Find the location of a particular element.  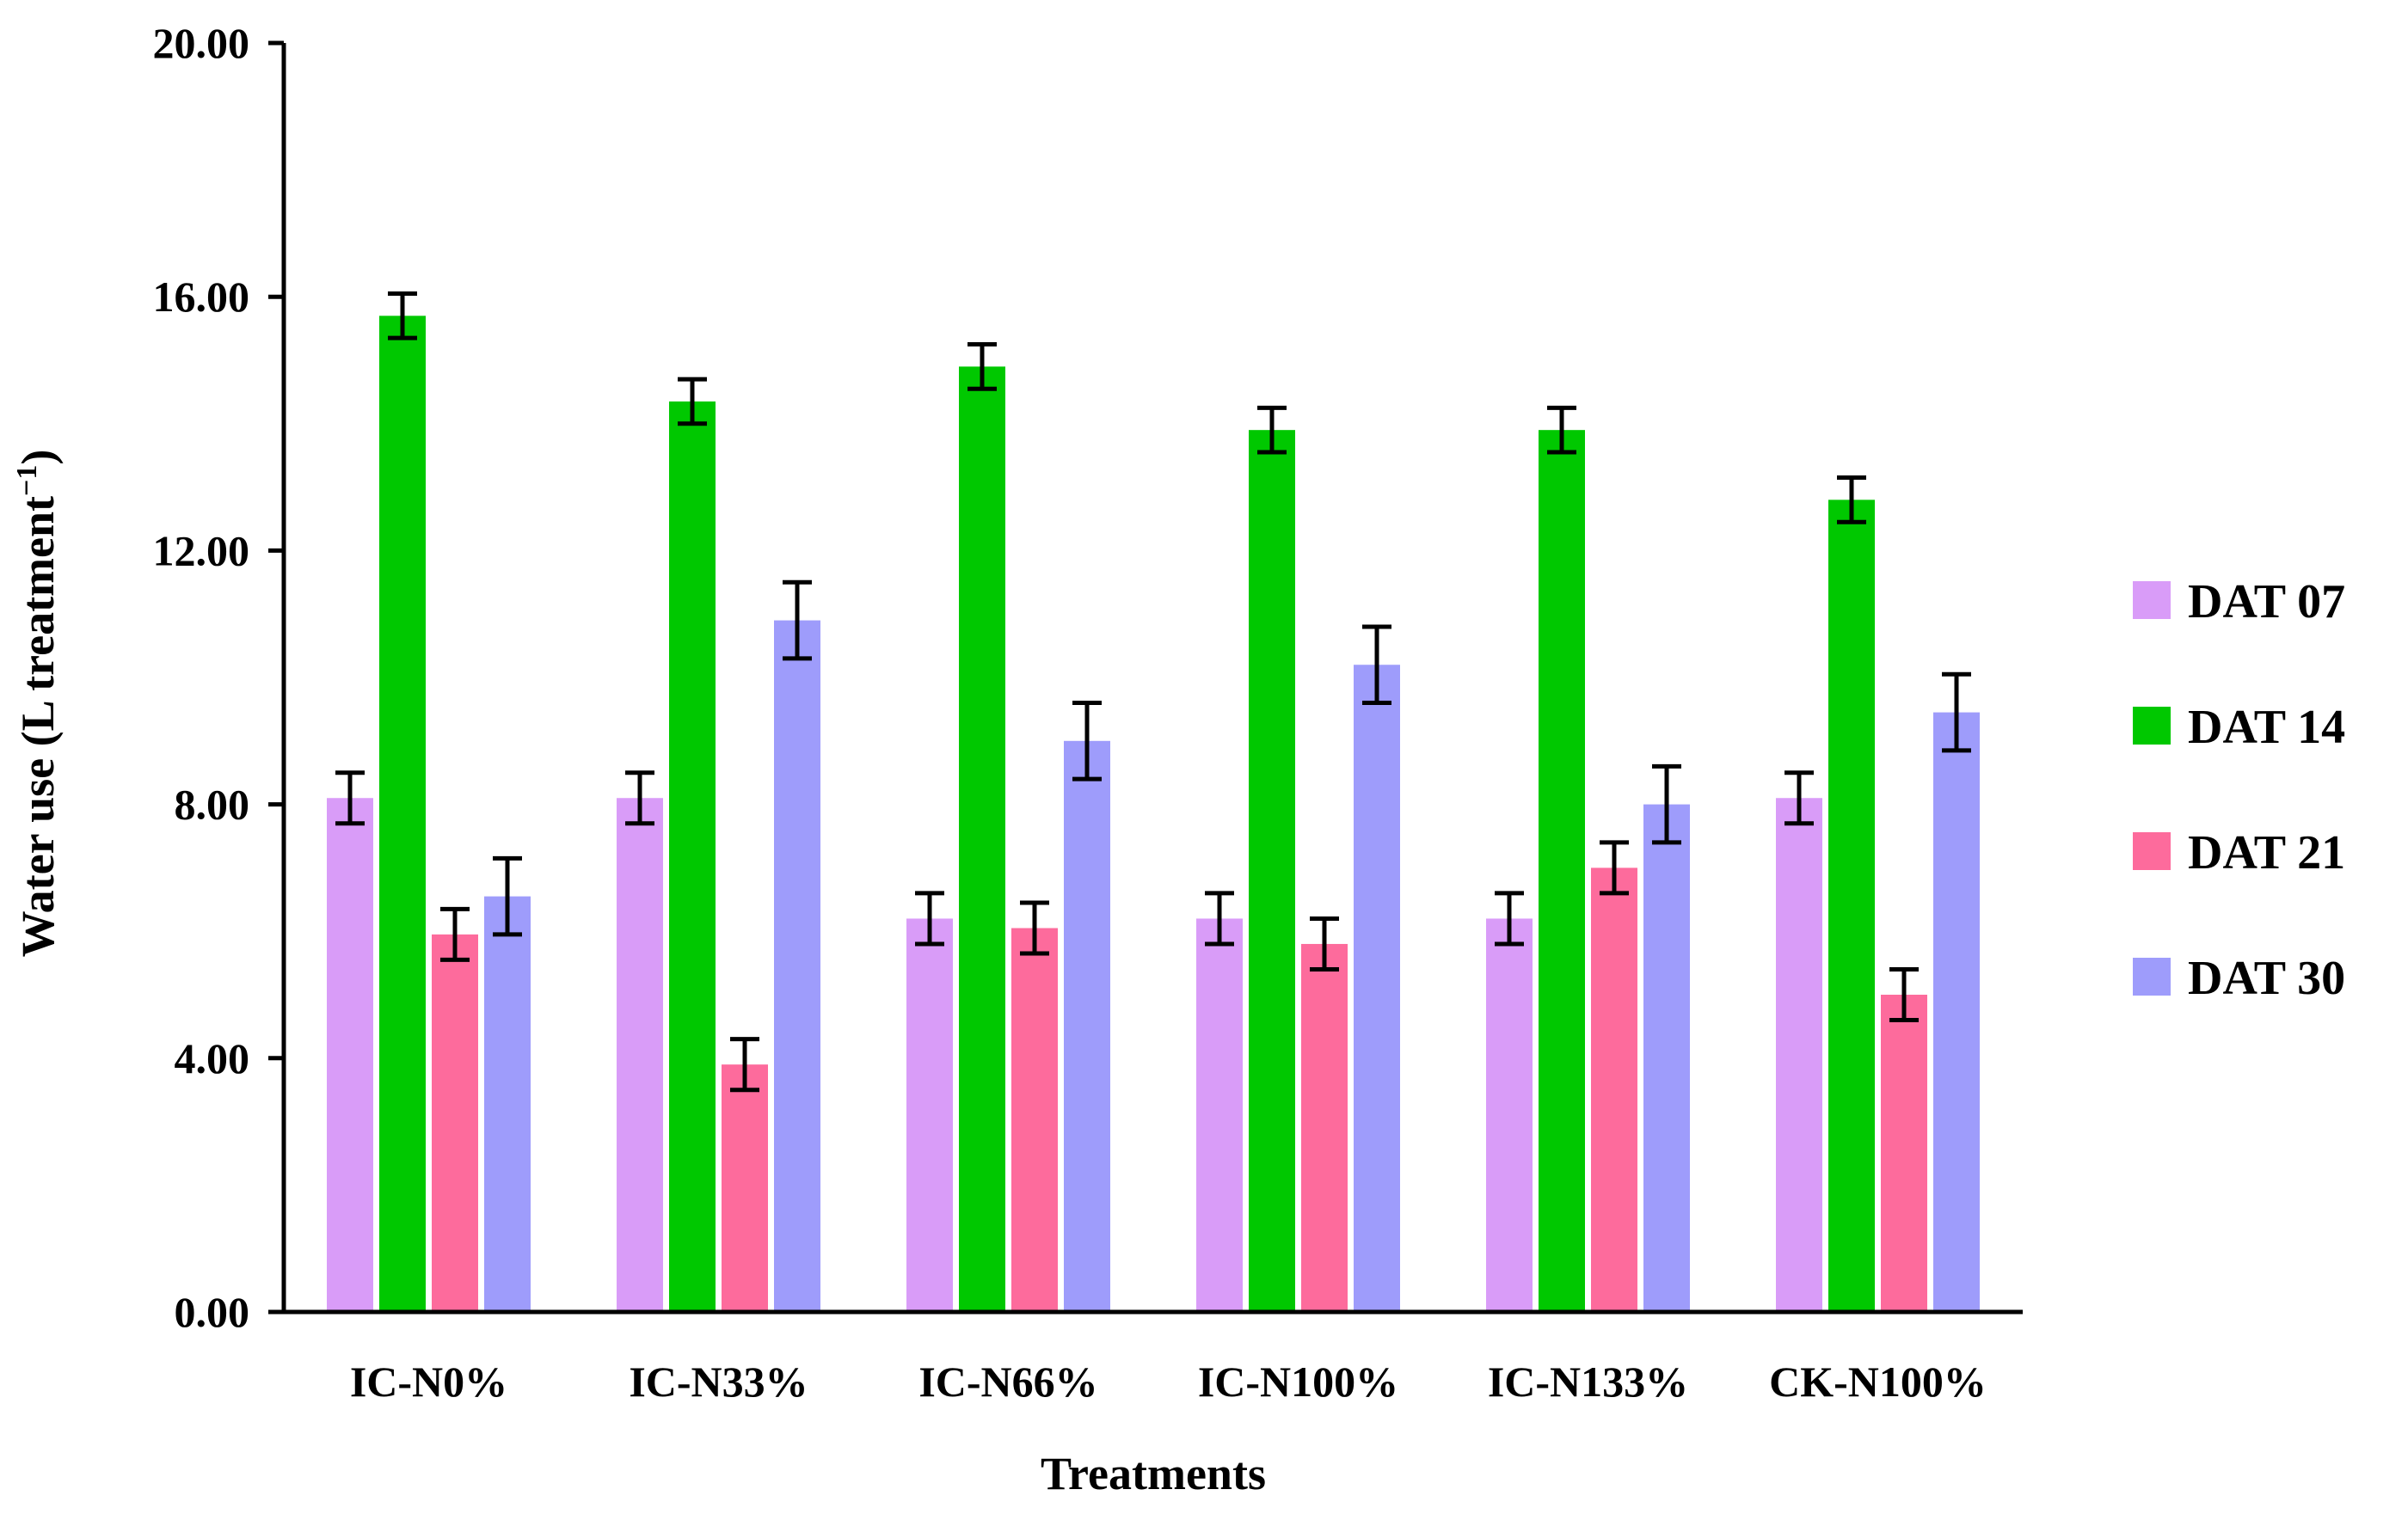

legend-label: DAT 30 is located at coordinates (2267, 979).